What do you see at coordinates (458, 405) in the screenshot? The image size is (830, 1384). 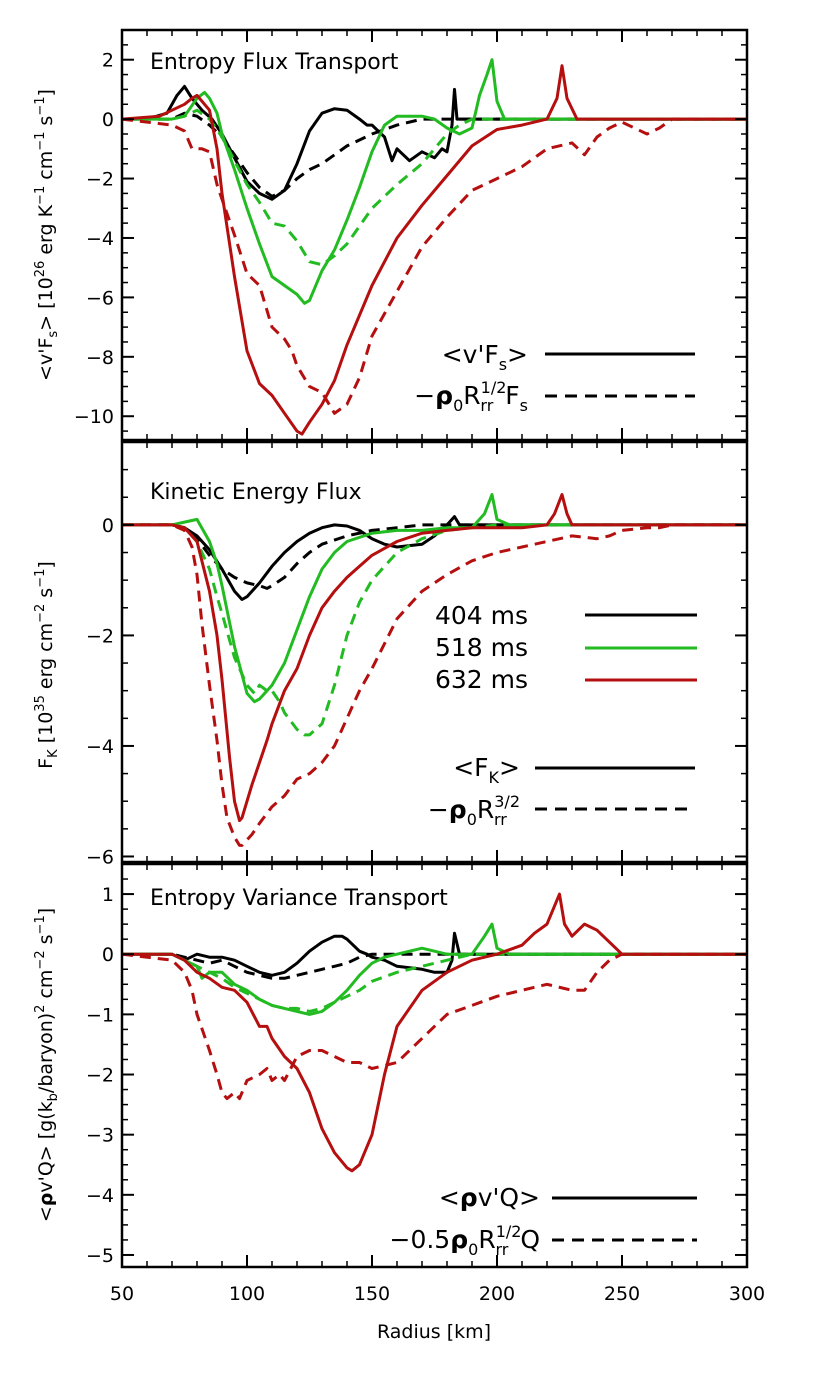 I see `legend-dashed-label-1-c: 0` at bounding box center [458, 405].